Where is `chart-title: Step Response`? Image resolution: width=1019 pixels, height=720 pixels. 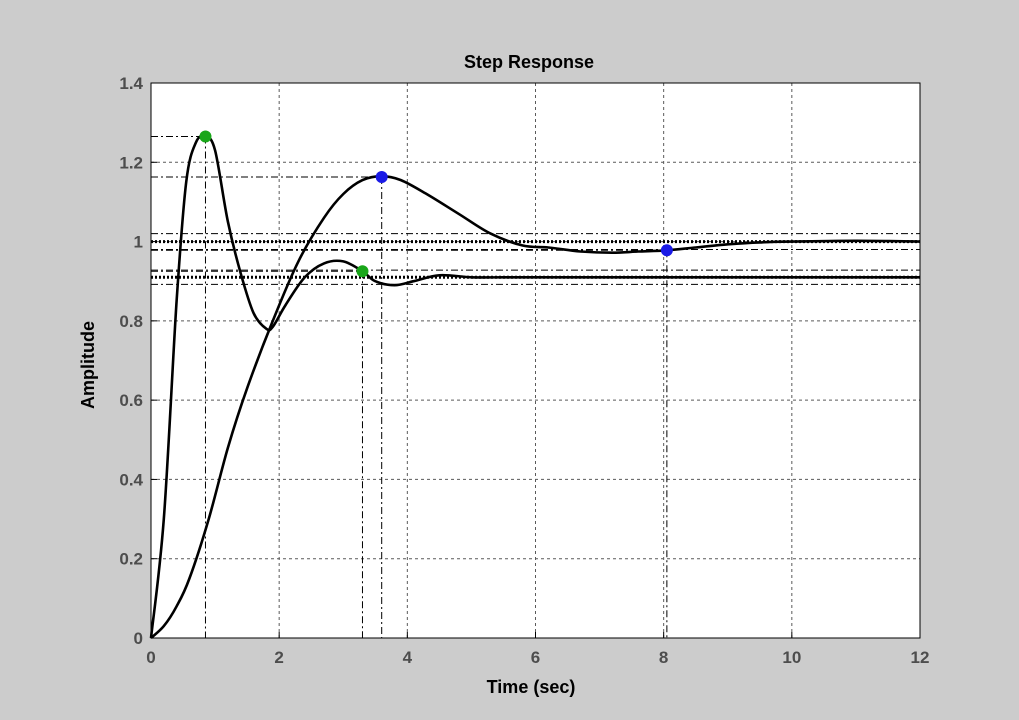 chart-title: Step Response is located at coordinates (529, 62).